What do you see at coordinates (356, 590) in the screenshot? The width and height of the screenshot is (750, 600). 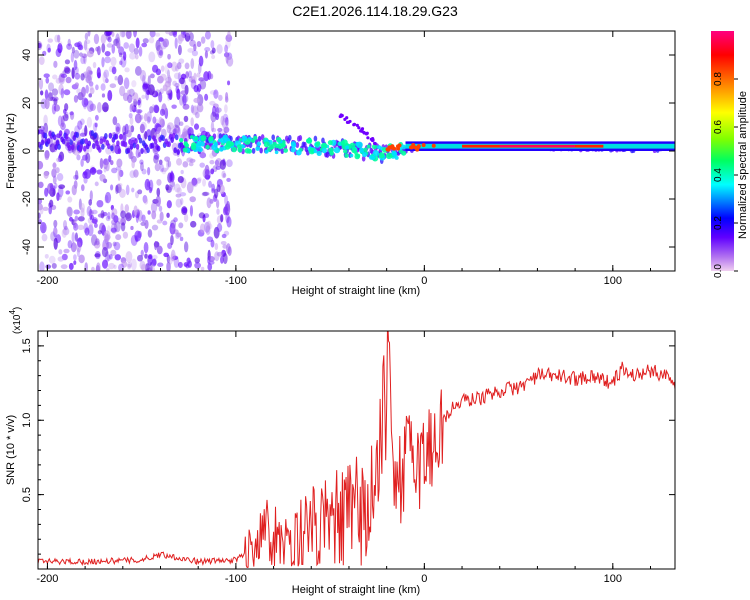 I see `snr-xlabel: Height of straight line (km)` at bounding box center [356, 590].